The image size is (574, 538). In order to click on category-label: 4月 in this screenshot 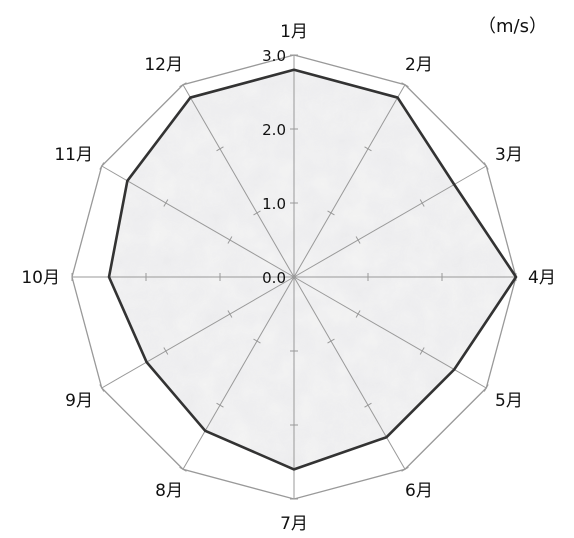, I will do `click(542, 278)`.